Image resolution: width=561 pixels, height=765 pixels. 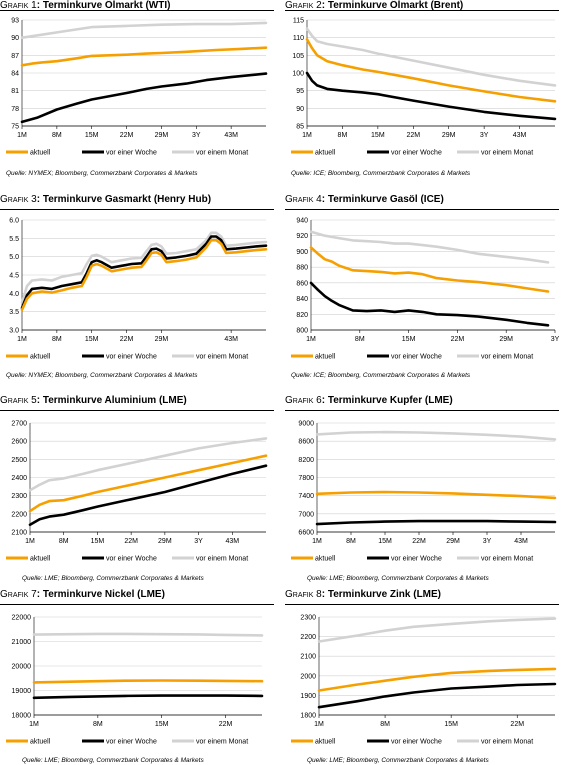 What do you see at coordinates (395, 5) in the screenshot?
I see `chart-title-text: Terminkurve Ölmarkt (Brent)` at bounding box center [395, 5].